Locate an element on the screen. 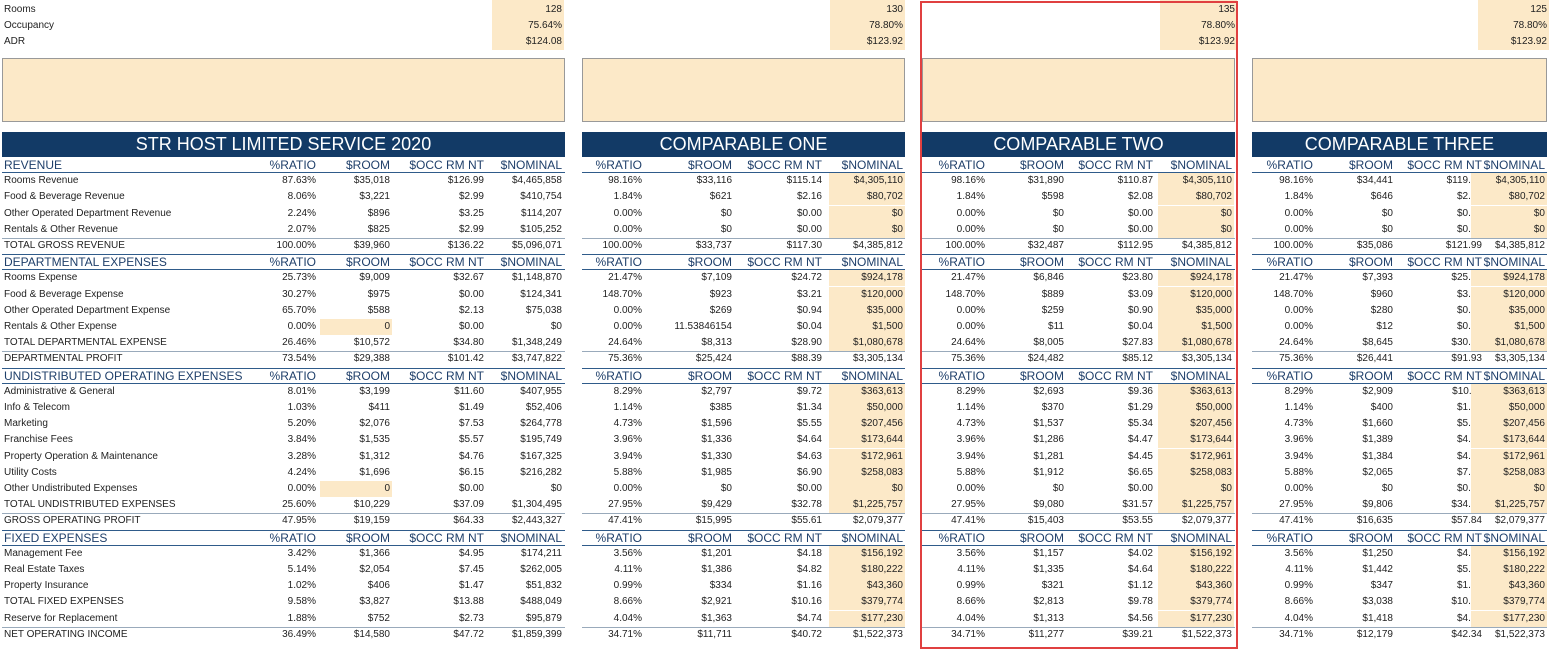 Image resolution: width=1549 pixels, height=658 pixels. cell: 3.42% is located at coordinates (301, 553).